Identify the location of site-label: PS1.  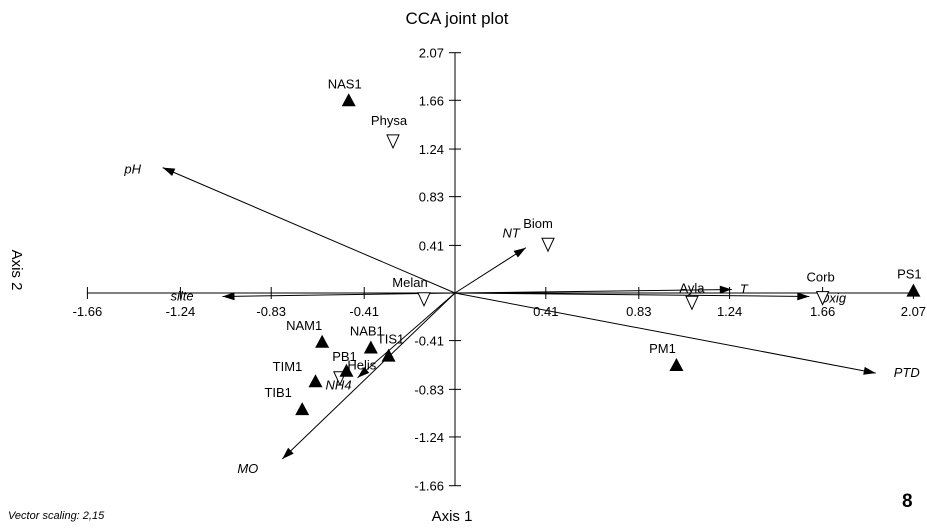
(909, 274).